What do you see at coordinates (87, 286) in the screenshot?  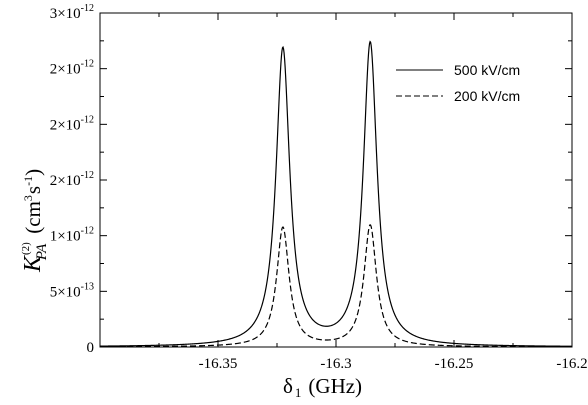 I see `y-tick-exponent: -13` at bounding box center [87, 286].